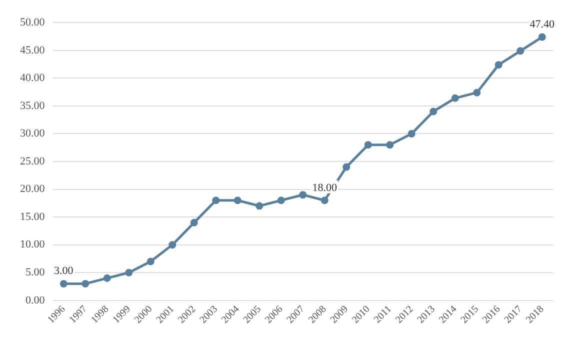 The image size is (581, 337). Describe the element at coordinates (100, 315) in the screenshot. I see `x-tick-label: 1998` at that location.